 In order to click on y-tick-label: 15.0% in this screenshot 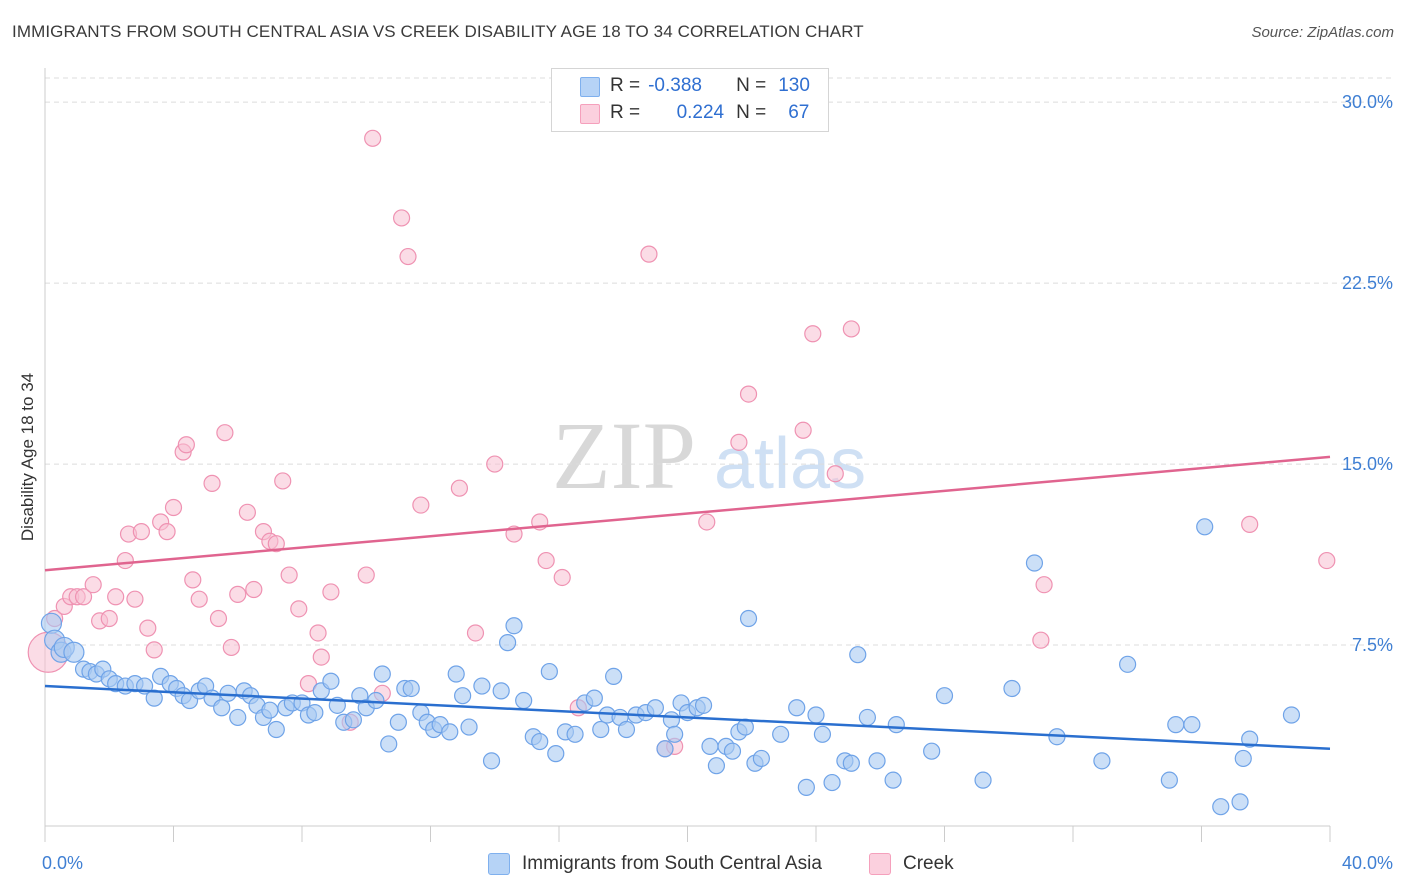, I will do `click(1367, 464)`.